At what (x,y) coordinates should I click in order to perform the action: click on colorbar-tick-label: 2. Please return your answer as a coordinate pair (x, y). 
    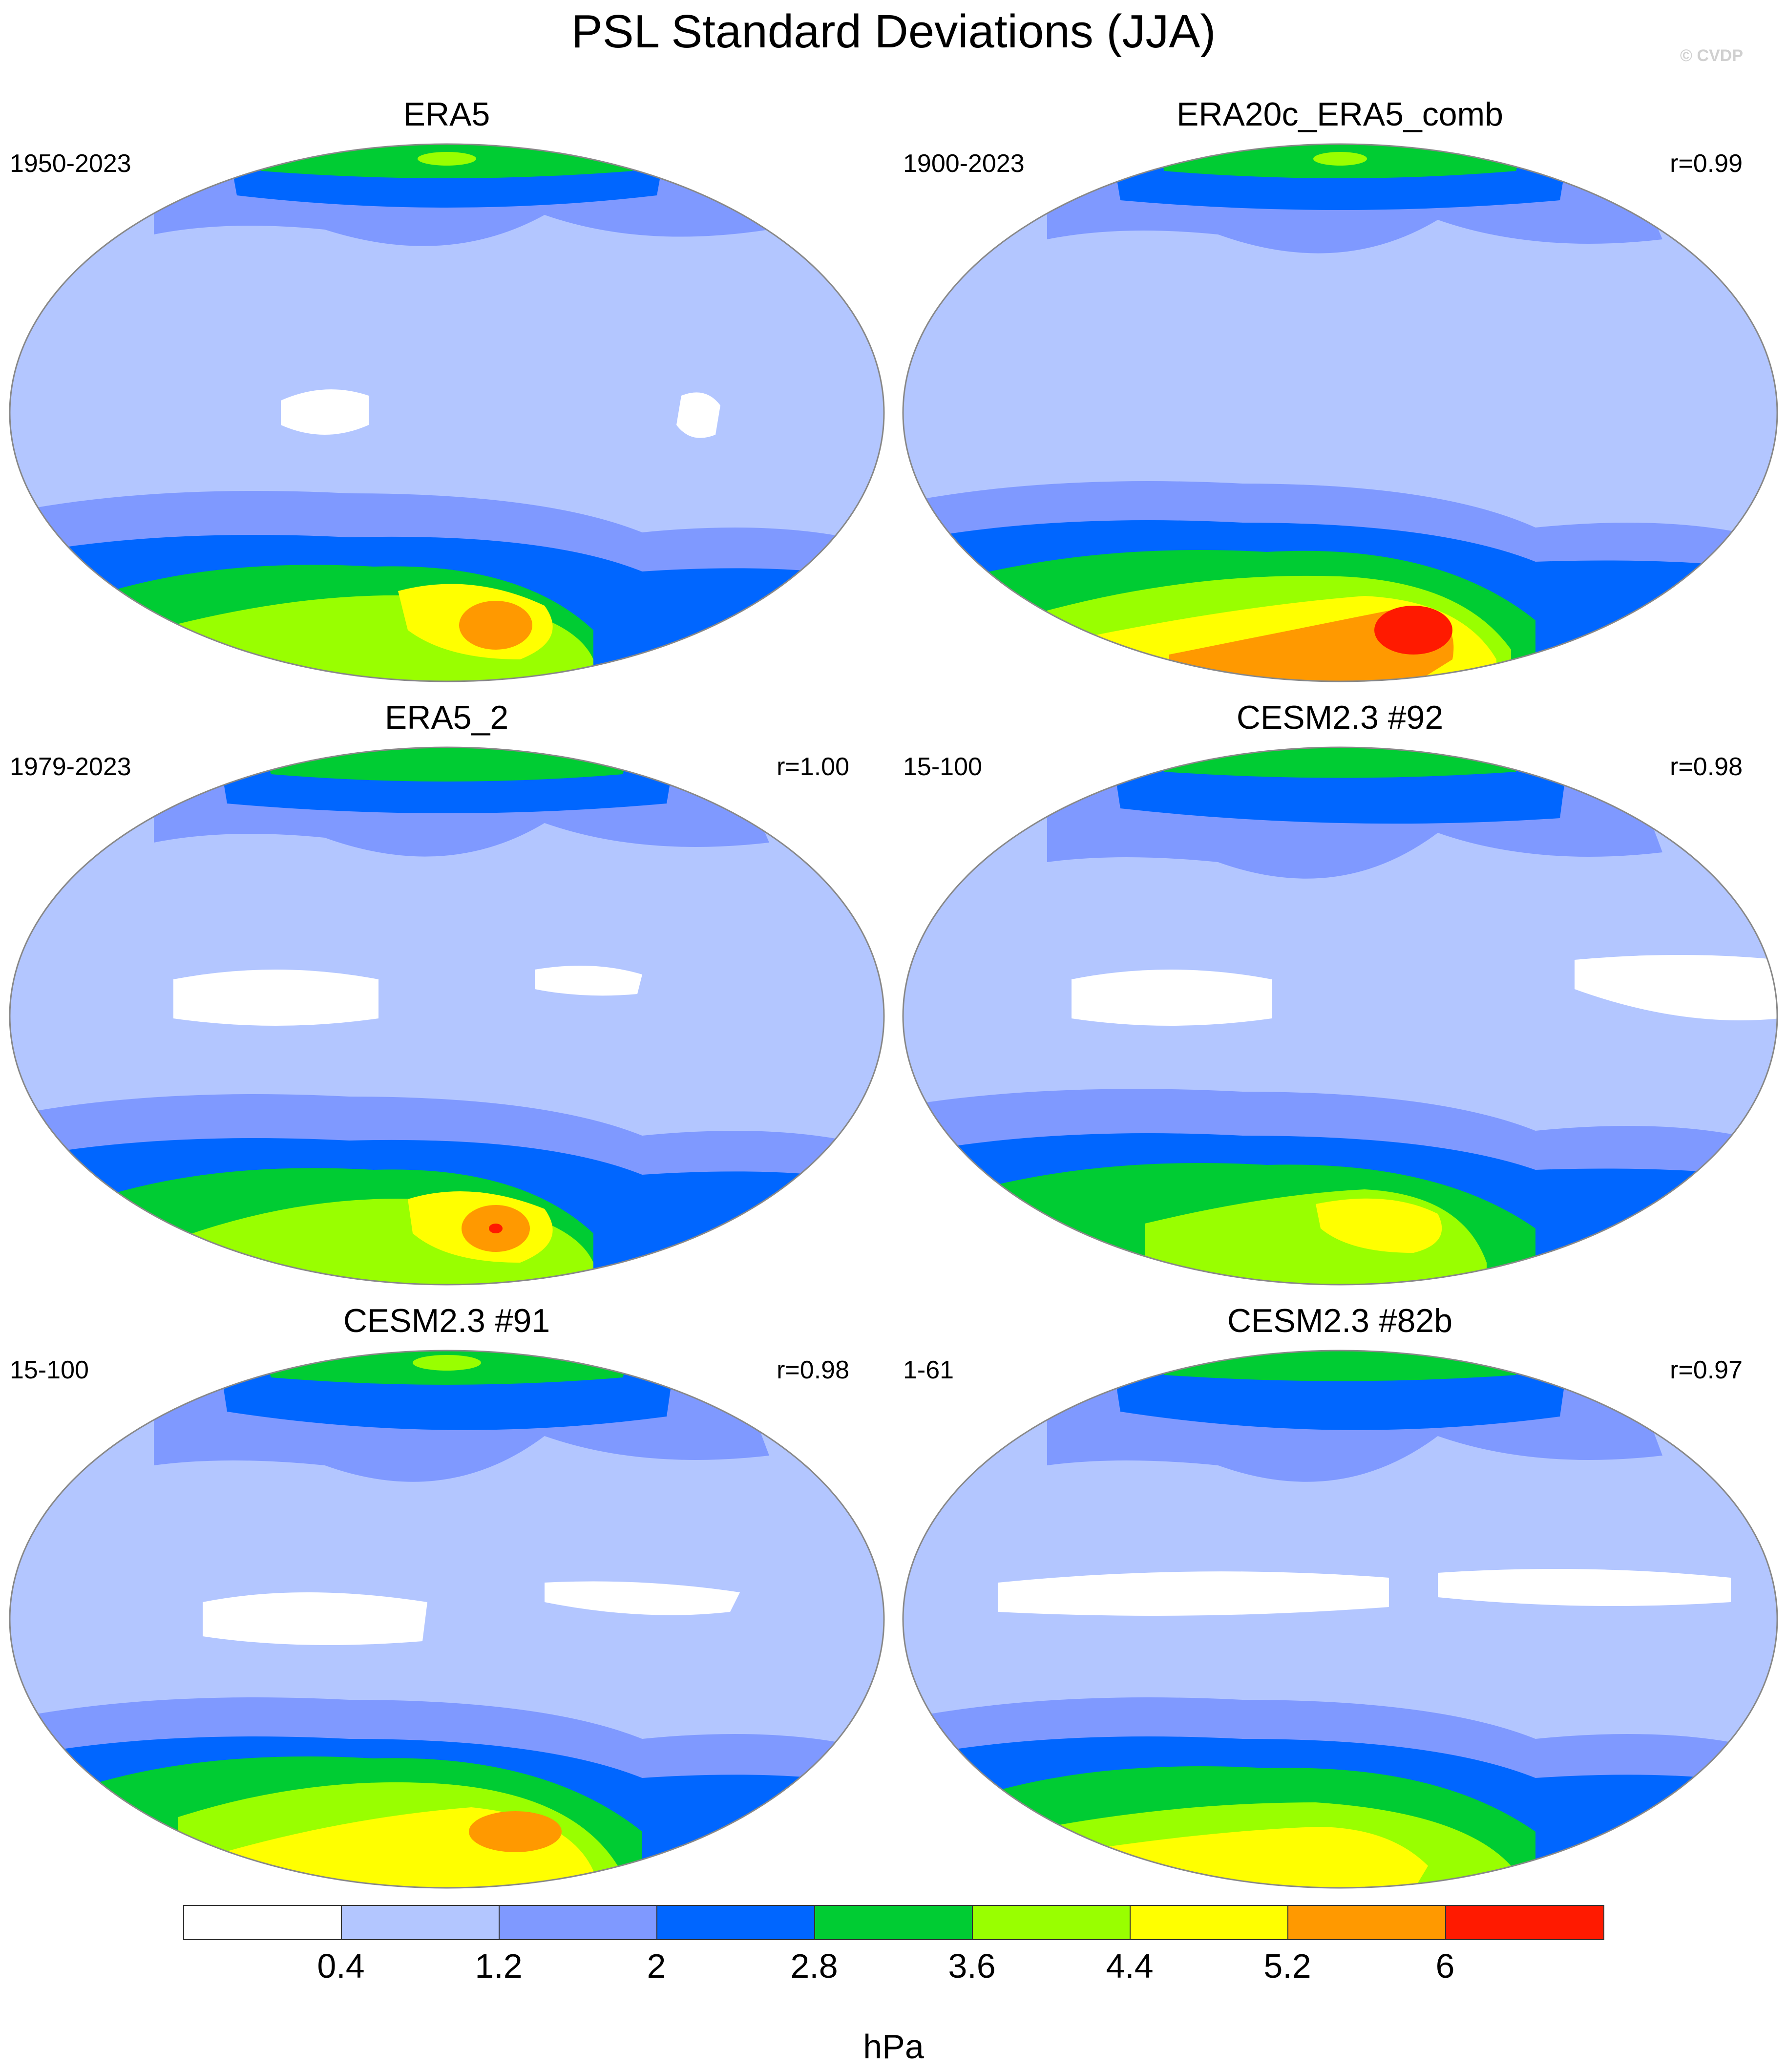
    Looking at the image, I should click on (656, 1966).